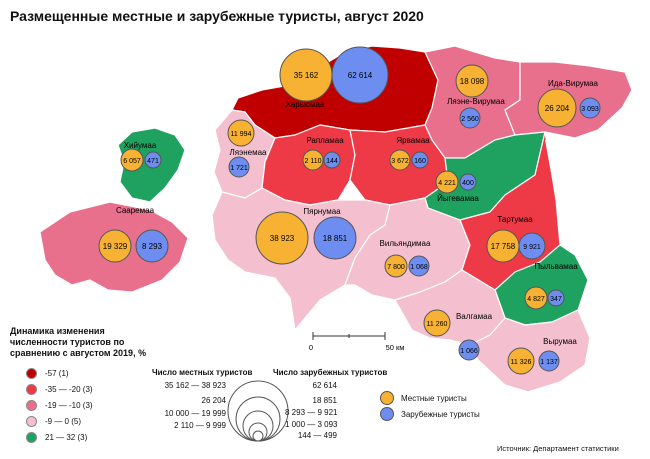  What do you see at coordinates (387, 414) in the screenshot?
I see `foreign-dot` at bounding box center [387, 414].